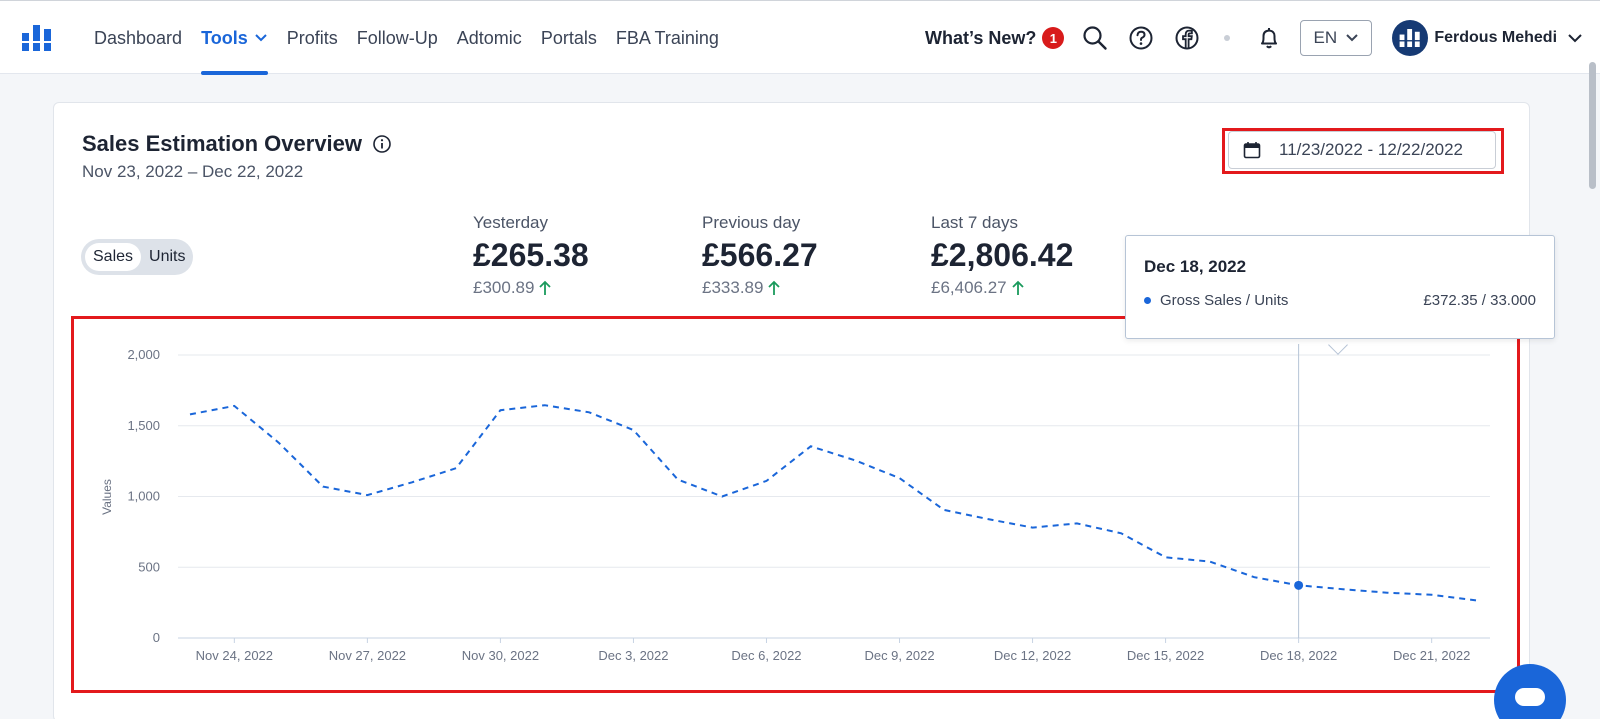 This screenshot has width=1600, height=719. I want to click on tooltip-series-name: Gross Sales / Units, so click(1224, 300).